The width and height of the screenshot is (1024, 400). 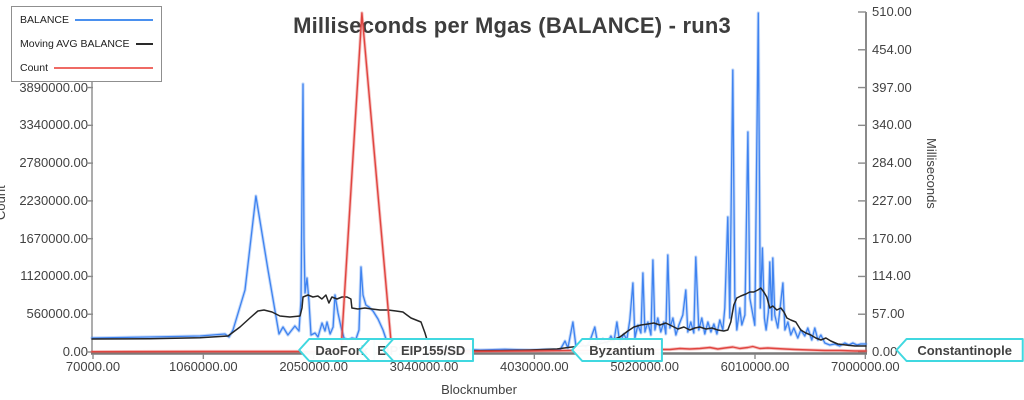 I want to click on legend-item-count: Count, so click(x=86, y=68).